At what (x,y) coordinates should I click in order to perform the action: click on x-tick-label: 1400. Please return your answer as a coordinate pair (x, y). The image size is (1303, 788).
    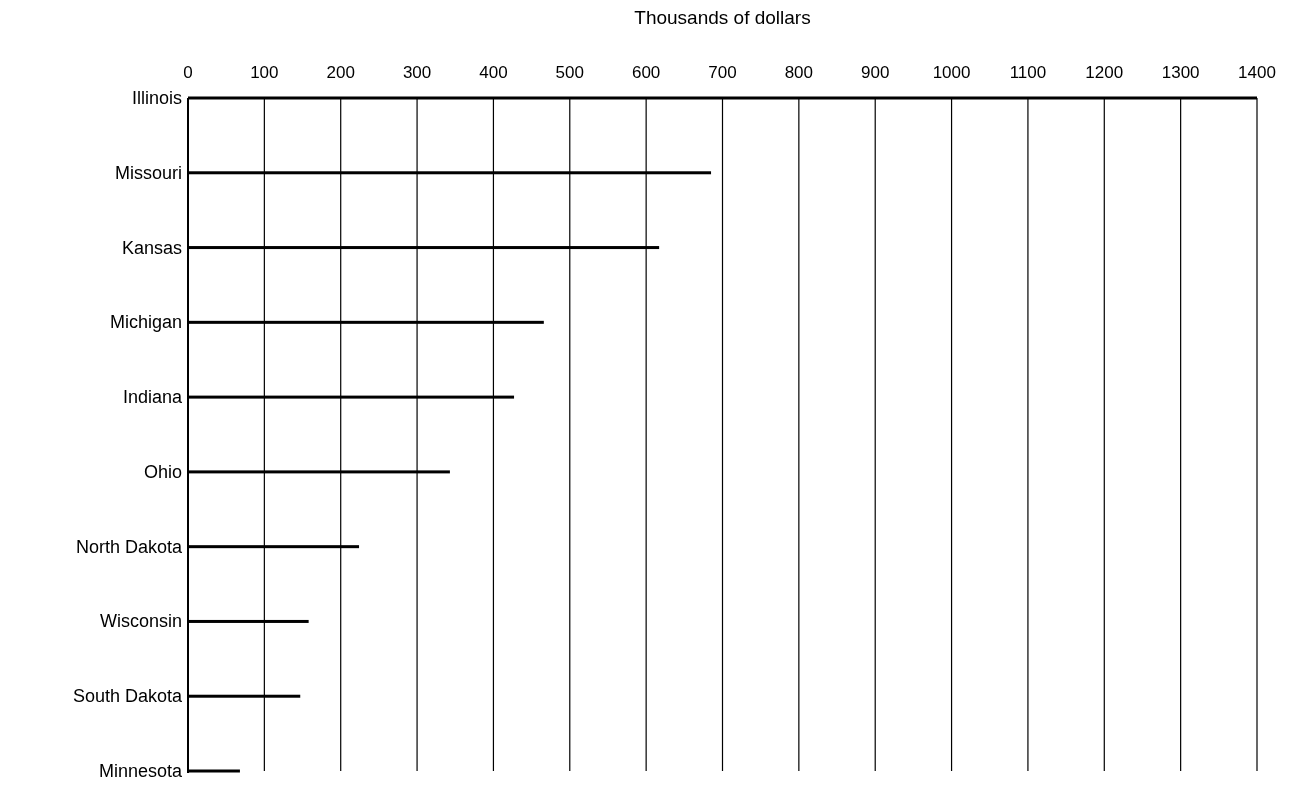
    Looking at the image, I should click on (1257, 72).